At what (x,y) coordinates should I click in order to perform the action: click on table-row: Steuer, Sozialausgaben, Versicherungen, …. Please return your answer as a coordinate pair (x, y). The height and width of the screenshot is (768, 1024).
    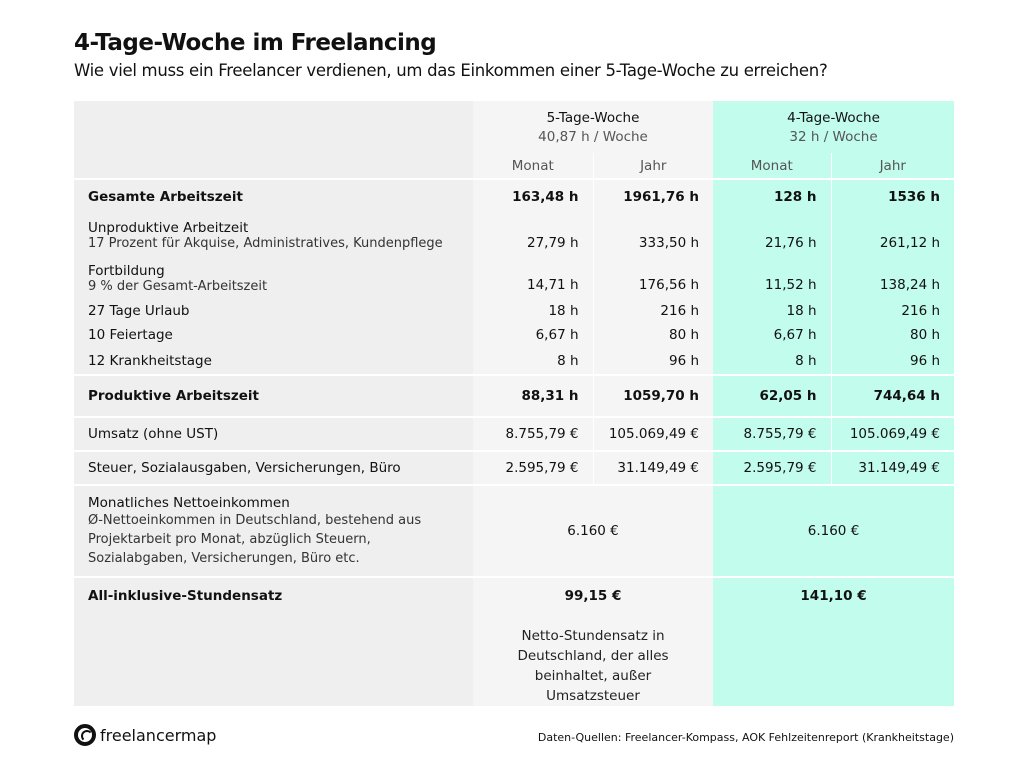
    Looking at the image, I should click on (514, 467).